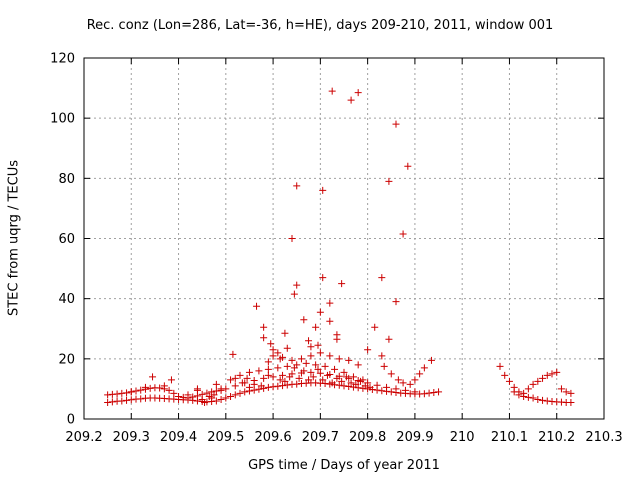  I want to click on x-tick-label: 210.1, so click(509, 437).